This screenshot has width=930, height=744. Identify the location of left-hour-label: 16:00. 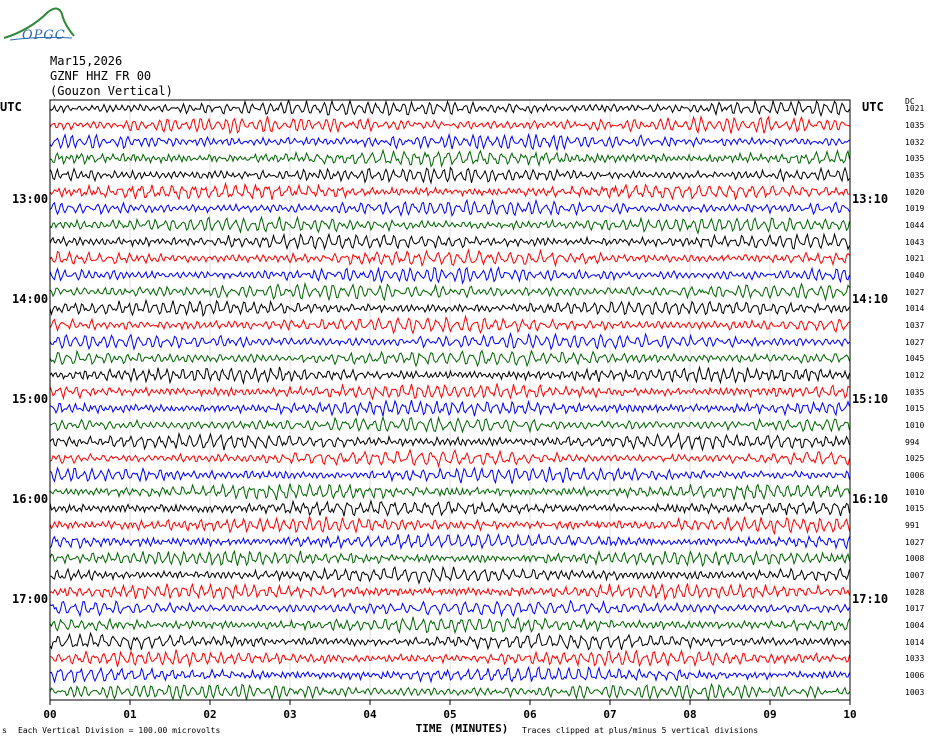
(30, 499).